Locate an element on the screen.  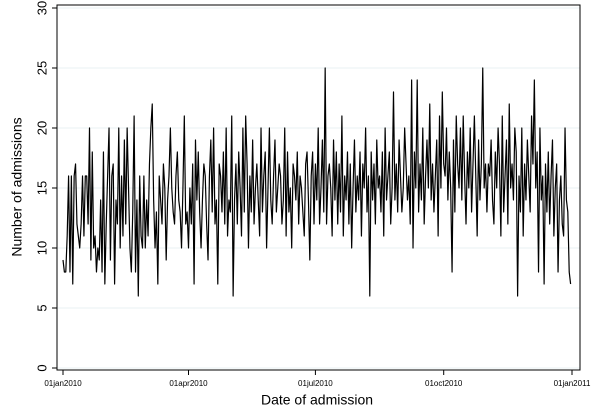
x-tick-label: 01jan2010 is located at coordinates (63, 383).